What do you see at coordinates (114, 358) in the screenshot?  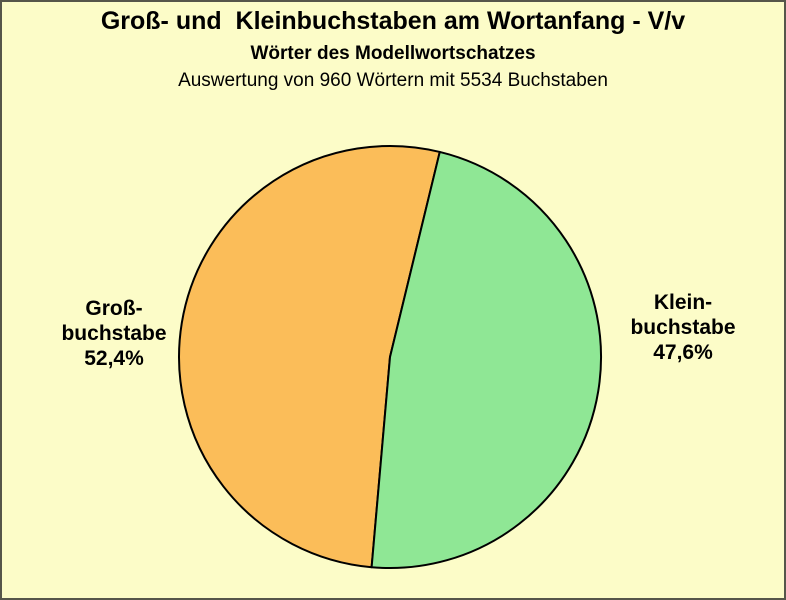 I see `slice-percent: 52,4%` at bounding box center [114, 358].